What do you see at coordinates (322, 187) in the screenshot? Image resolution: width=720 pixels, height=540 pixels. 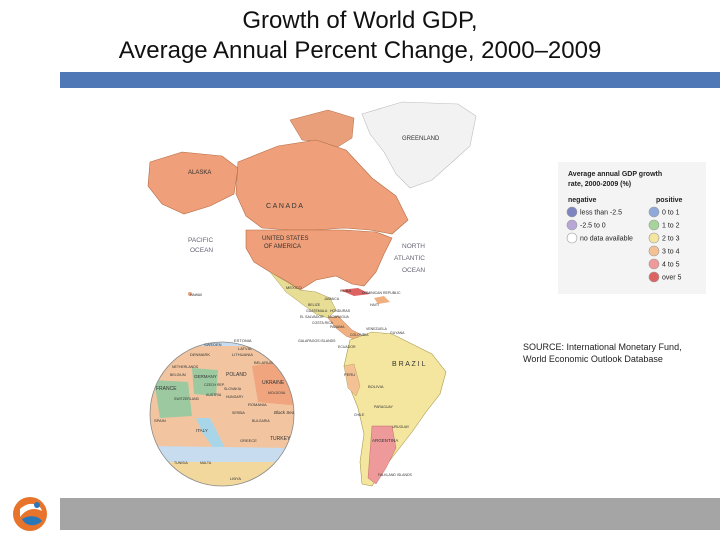 I see `canada-shape` at bounding box center [322, 187].